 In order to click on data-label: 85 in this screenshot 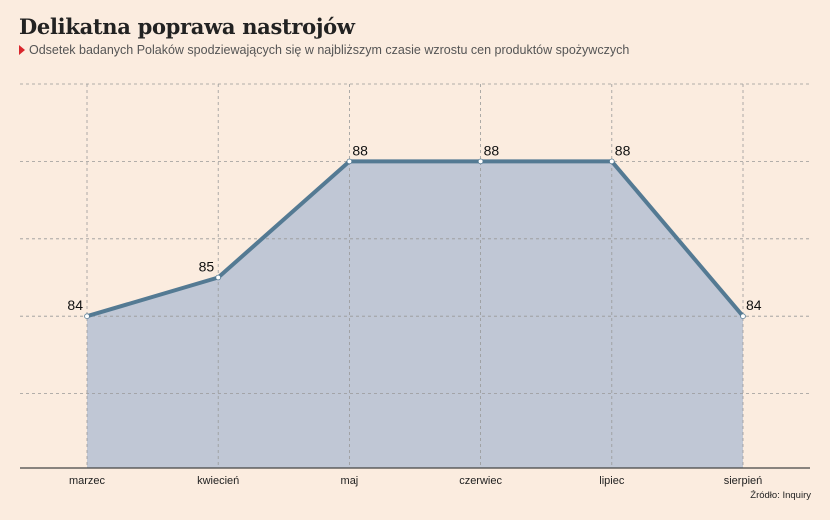, I will do `click(207, 267)`.